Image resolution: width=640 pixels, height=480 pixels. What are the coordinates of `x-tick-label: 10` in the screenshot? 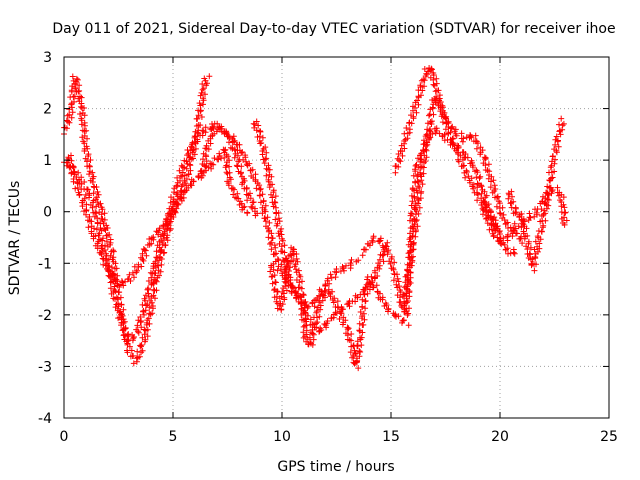 It's located at (282, 437).